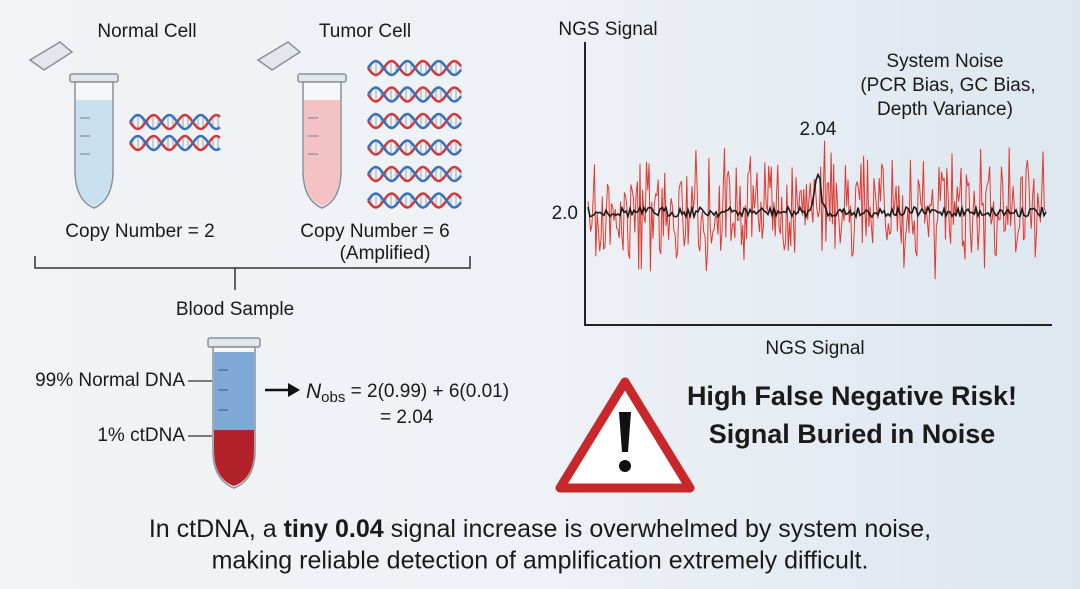 This screenshot has height=589, width=1080. Describe the element at coordinates (565, 213) in the screenshot. I see `baseline-label: 2.0` at that location.